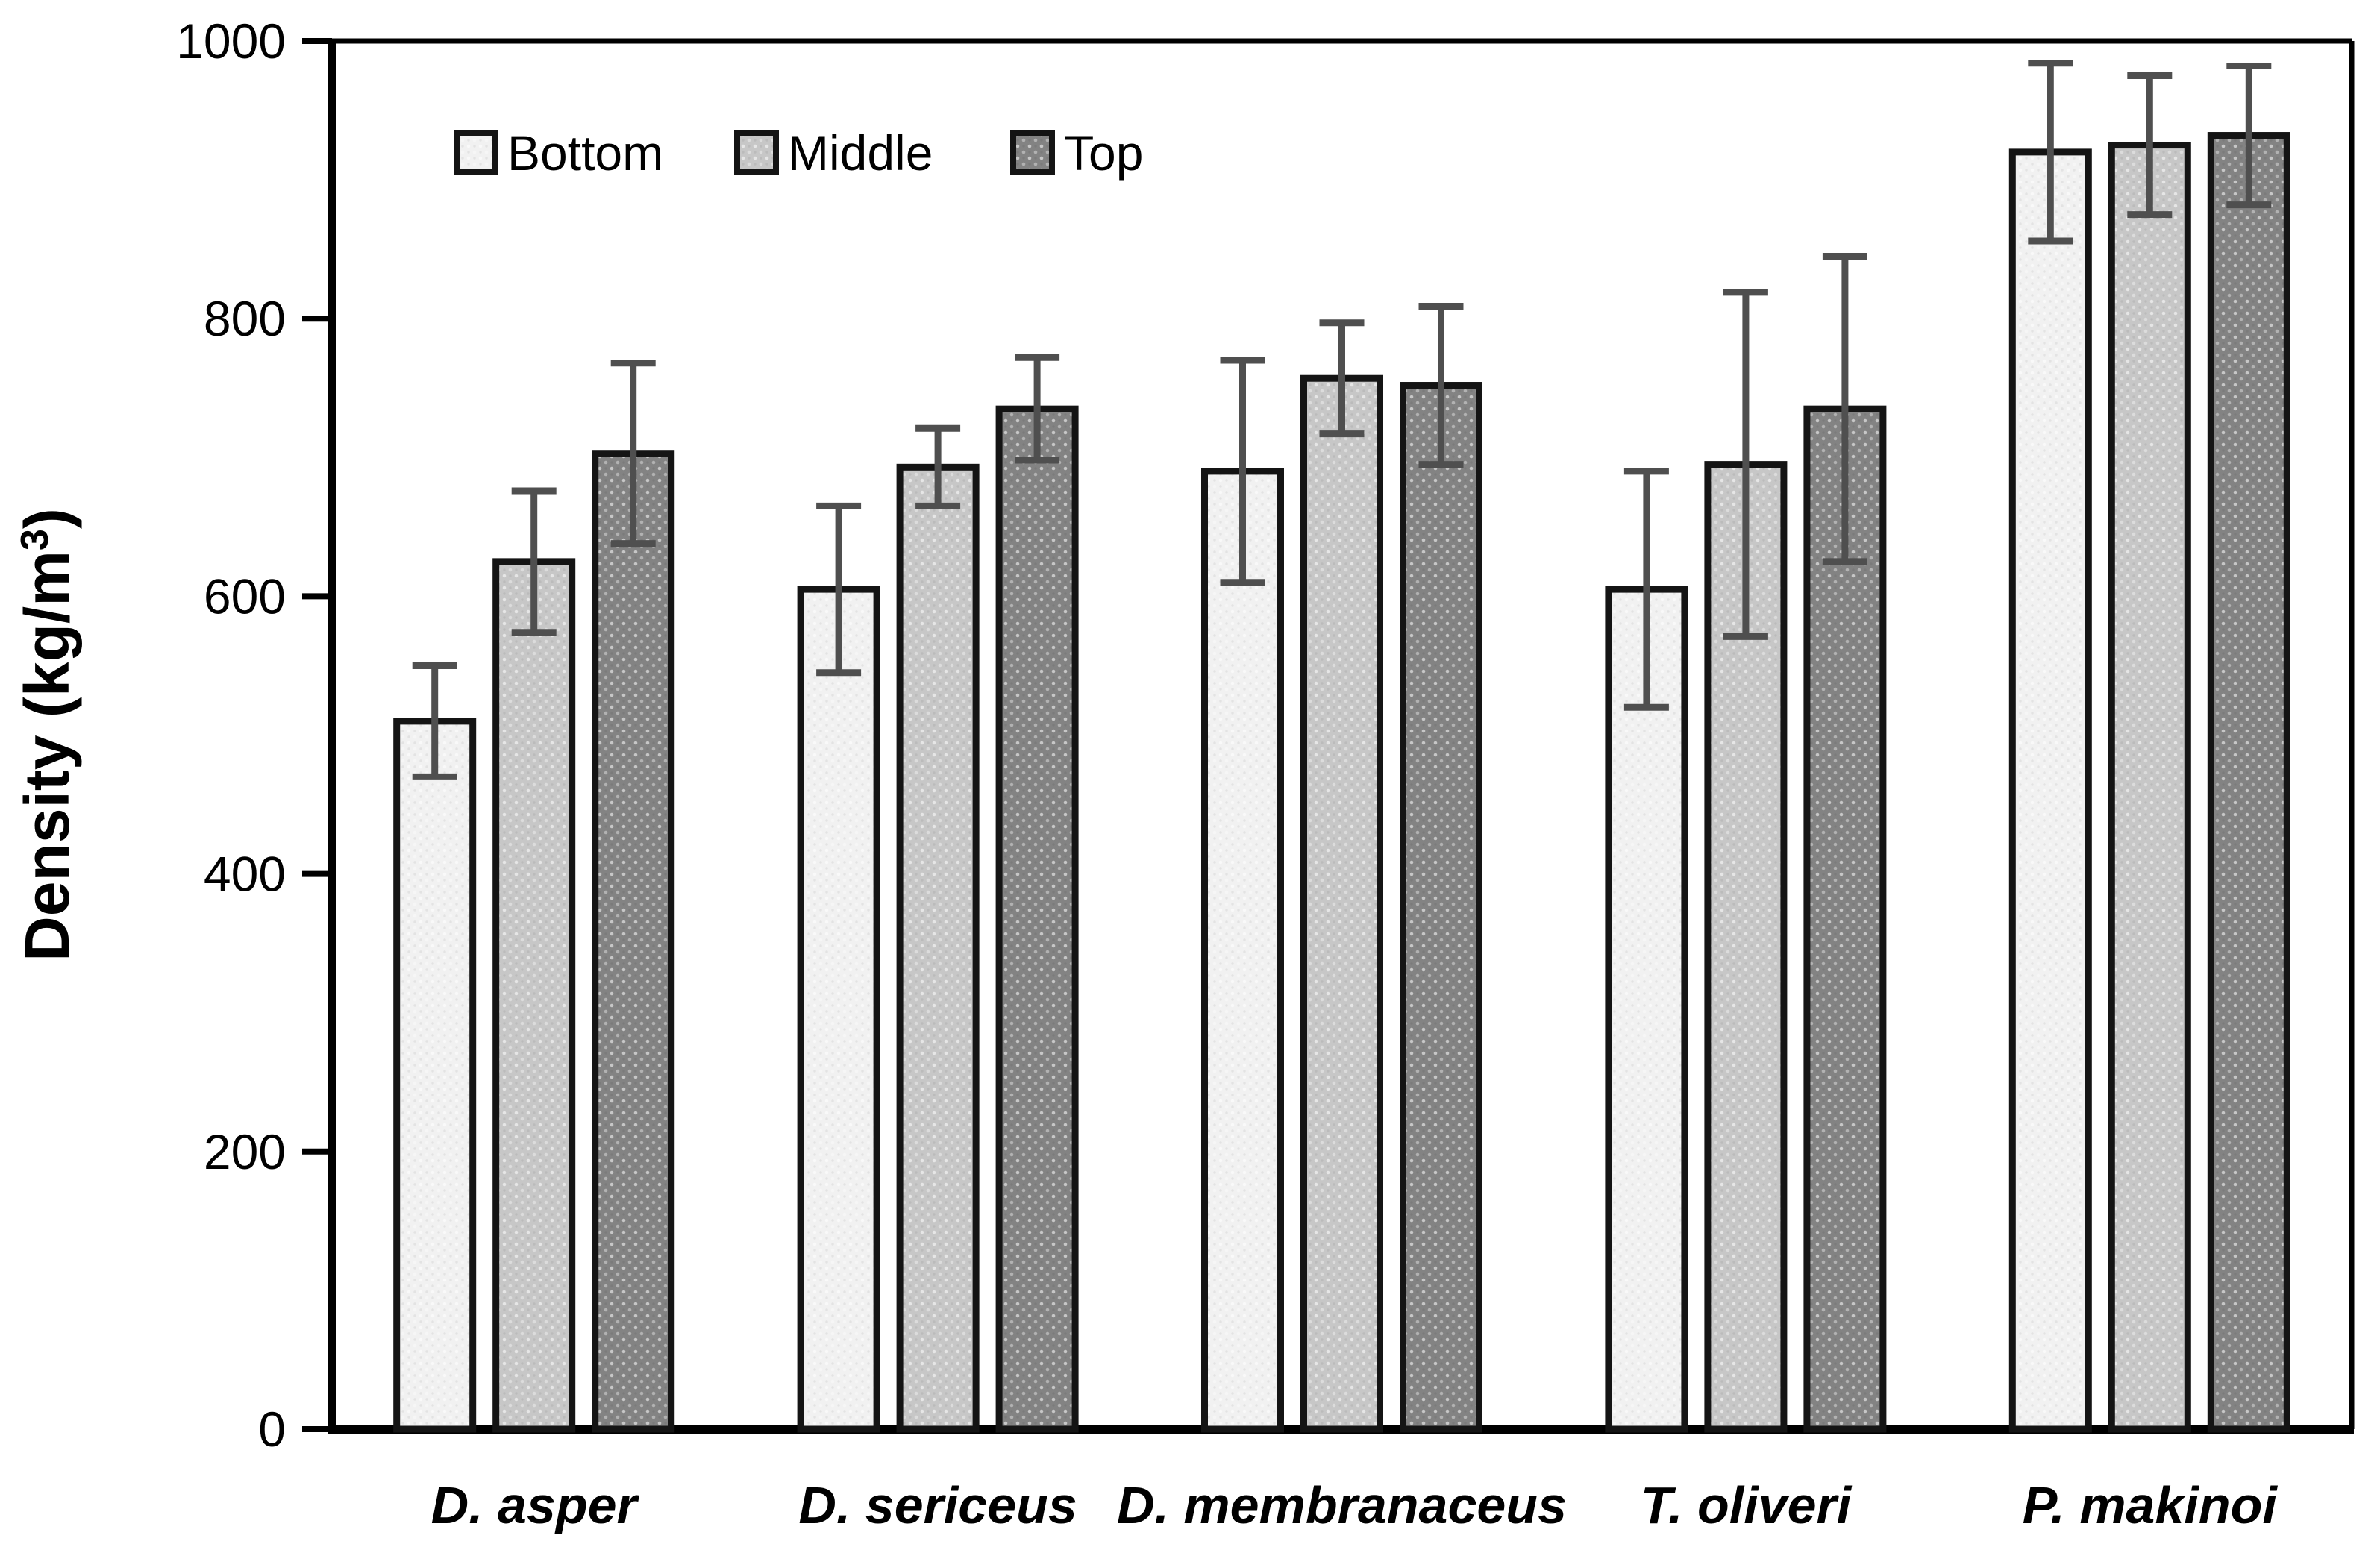 This screenshot has height=1553, width=2380. I want to click on x-category-label: T. oliveri, so click(1747, 1505).